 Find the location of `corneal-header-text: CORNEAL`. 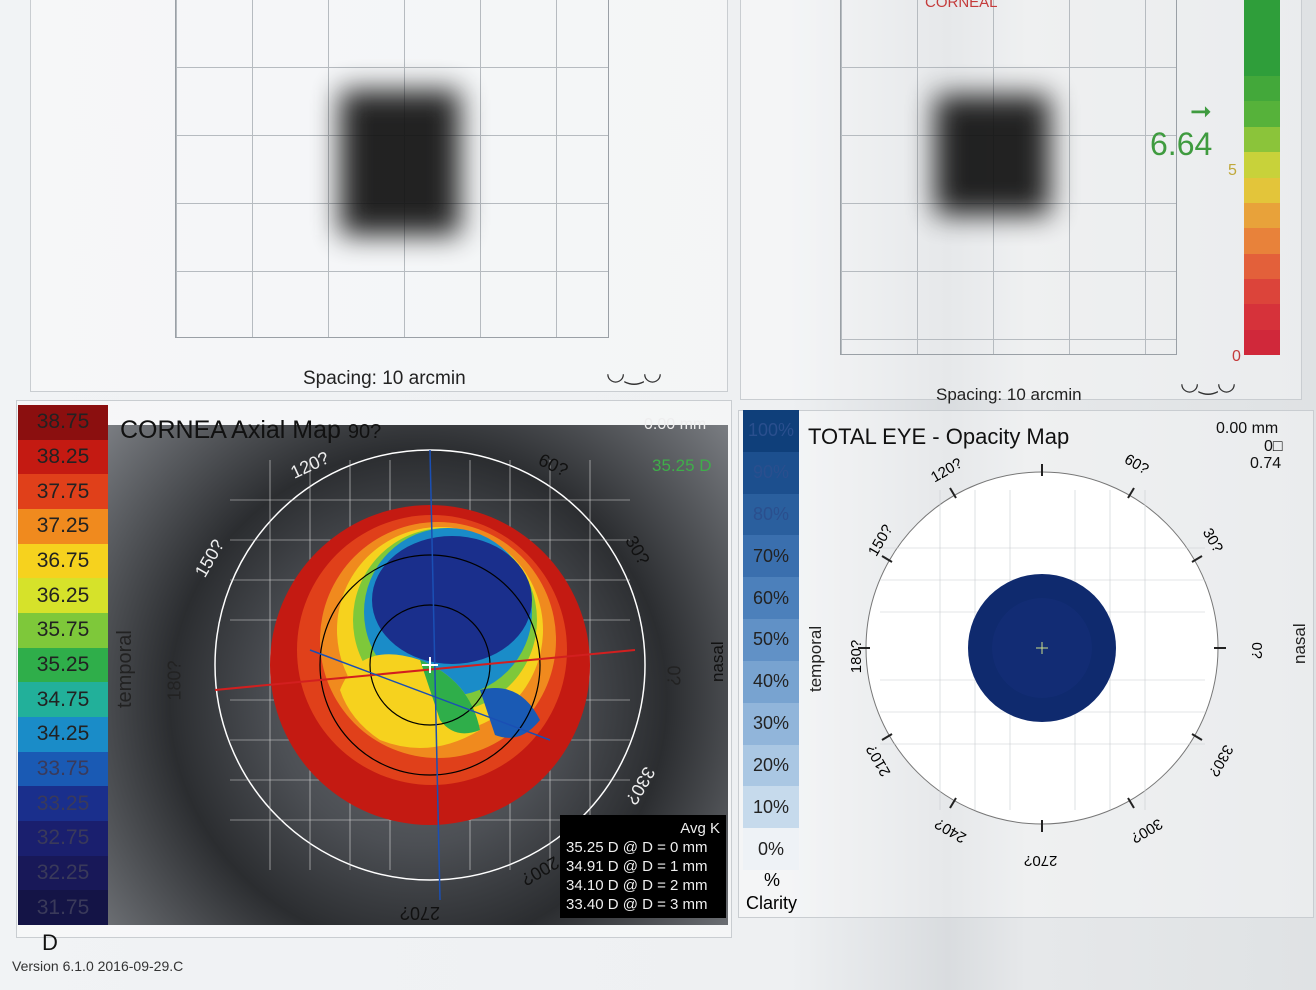

corneal-header-text: CORNEAL is located at coordinates (961, 5).